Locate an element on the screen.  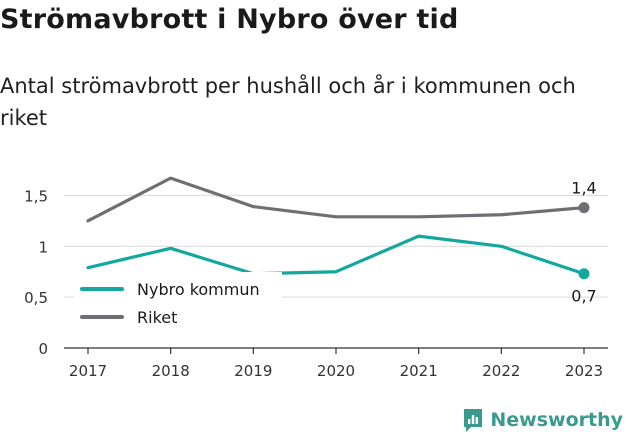
legend-label: Riket is located at coordinates (157, 317).